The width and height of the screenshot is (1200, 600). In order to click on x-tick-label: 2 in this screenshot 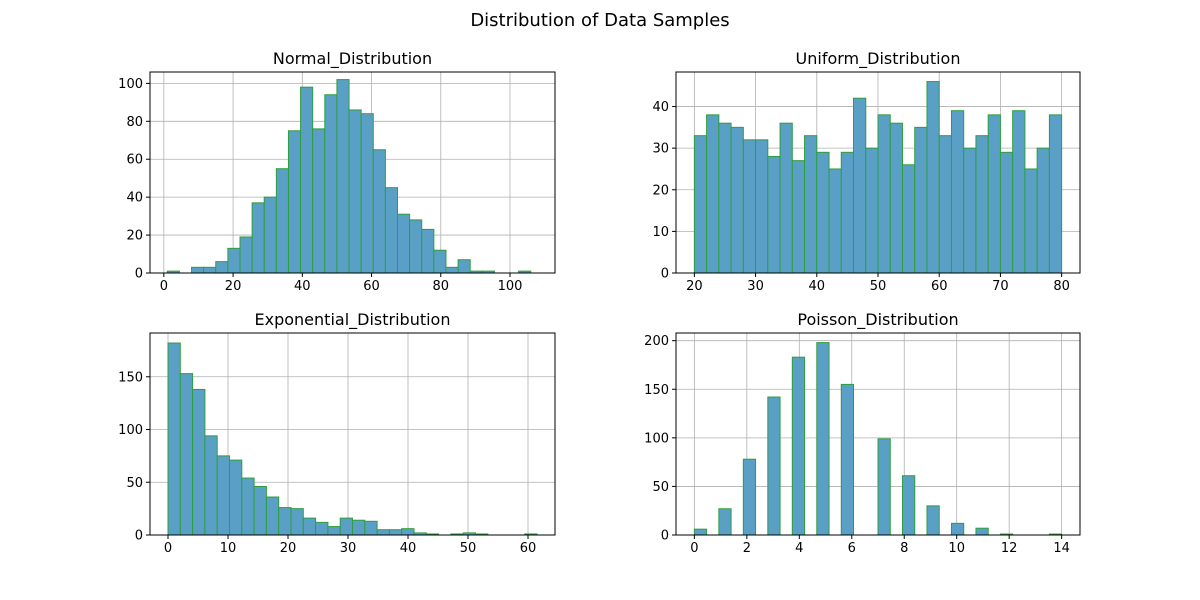, I will do `click(747, 548)`.